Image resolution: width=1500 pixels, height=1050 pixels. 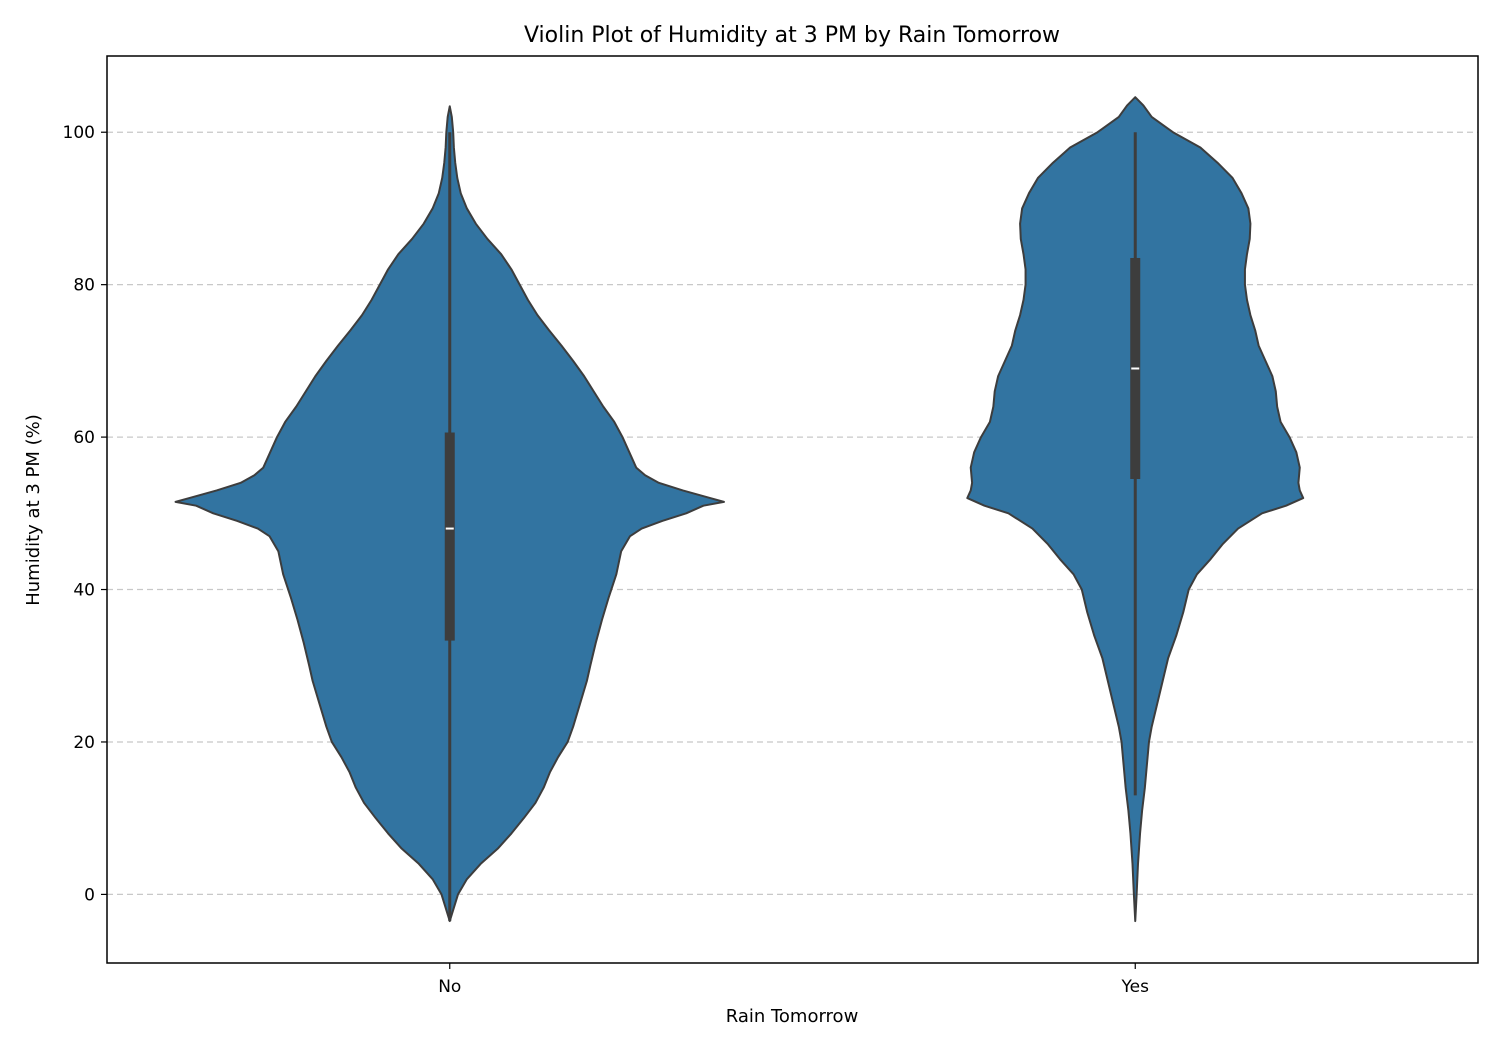 I want to click on x-tick-label: Yes, so click(x=1135, y=987).